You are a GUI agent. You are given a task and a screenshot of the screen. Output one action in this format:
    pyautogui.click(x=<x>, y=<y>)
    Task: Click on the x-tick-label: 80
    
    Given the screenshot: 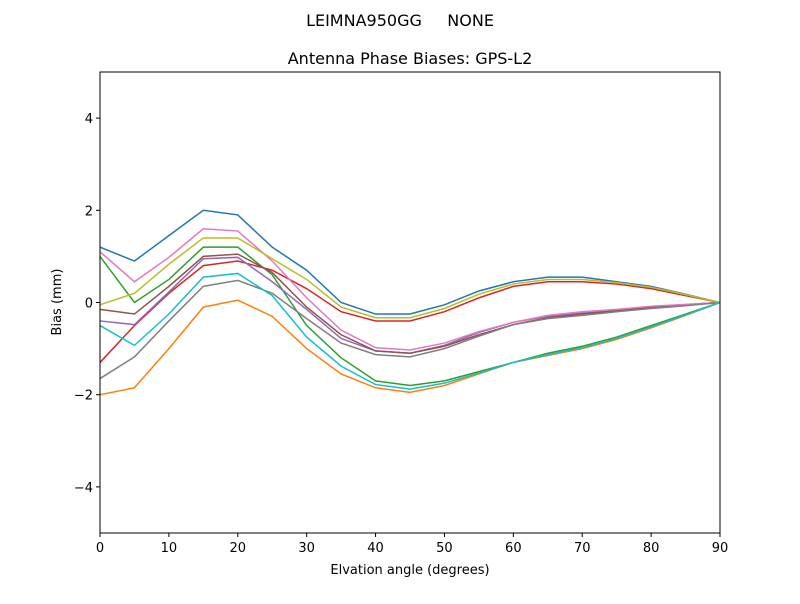 What is the action you would take?
    pyautogui.click(x=651, y=548)
    